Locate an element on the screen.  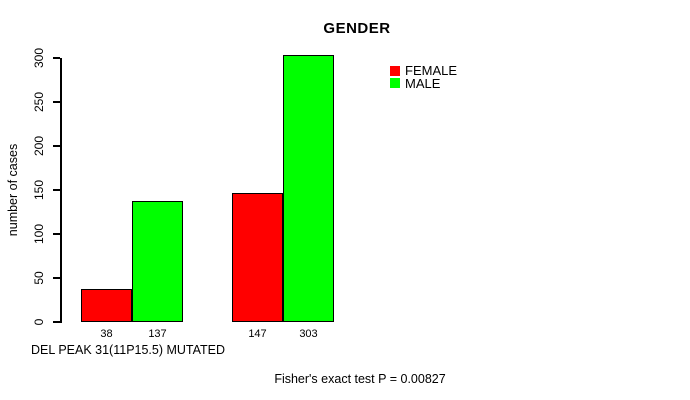
bar-count-label: 147 is located at coordinates (257, 334).